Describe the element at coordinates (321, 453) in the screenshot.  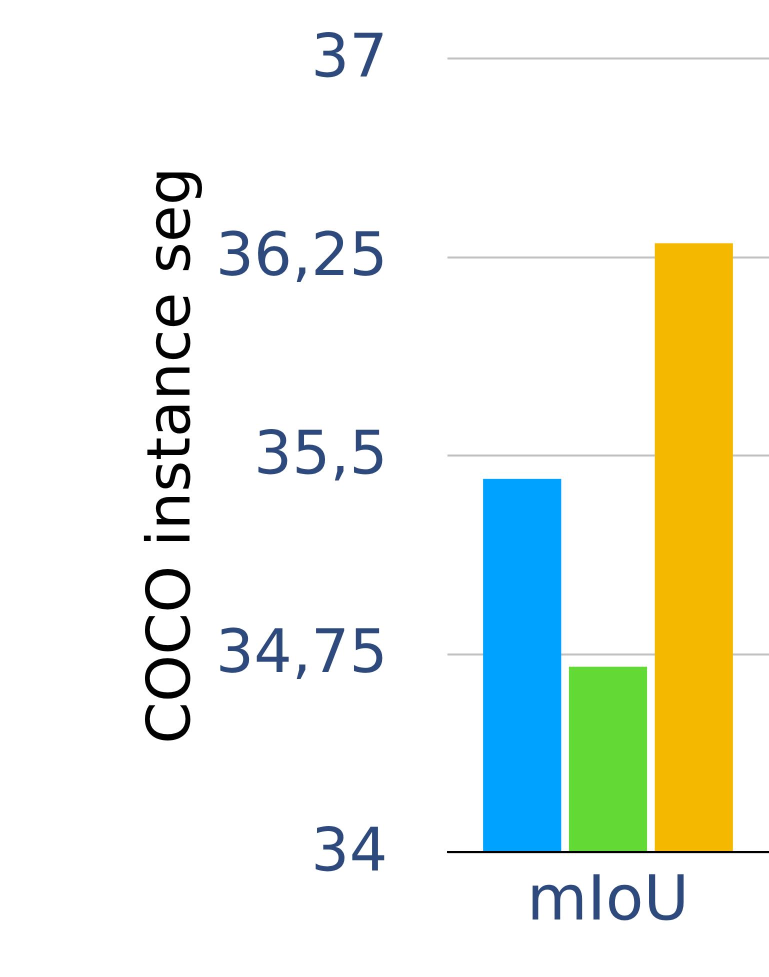
I see `y-tick-label: 35,5` at that location.